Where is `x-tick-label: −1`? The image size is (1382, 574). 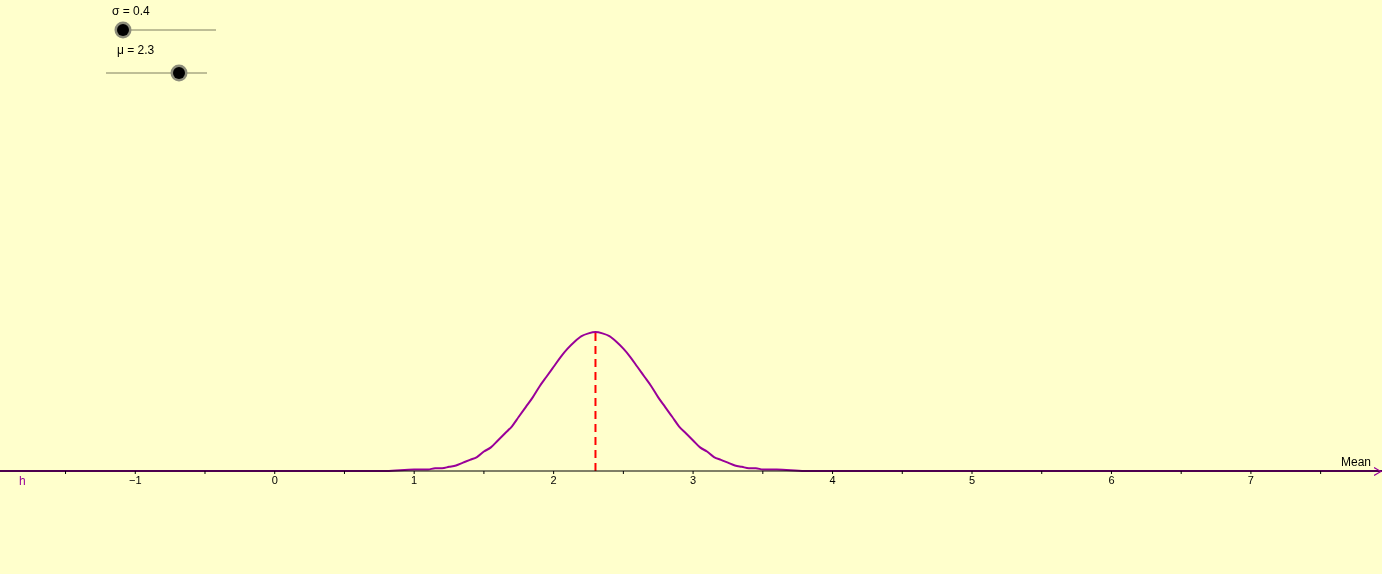
x-tick-label: −1 is located at coordinates (135, 479).